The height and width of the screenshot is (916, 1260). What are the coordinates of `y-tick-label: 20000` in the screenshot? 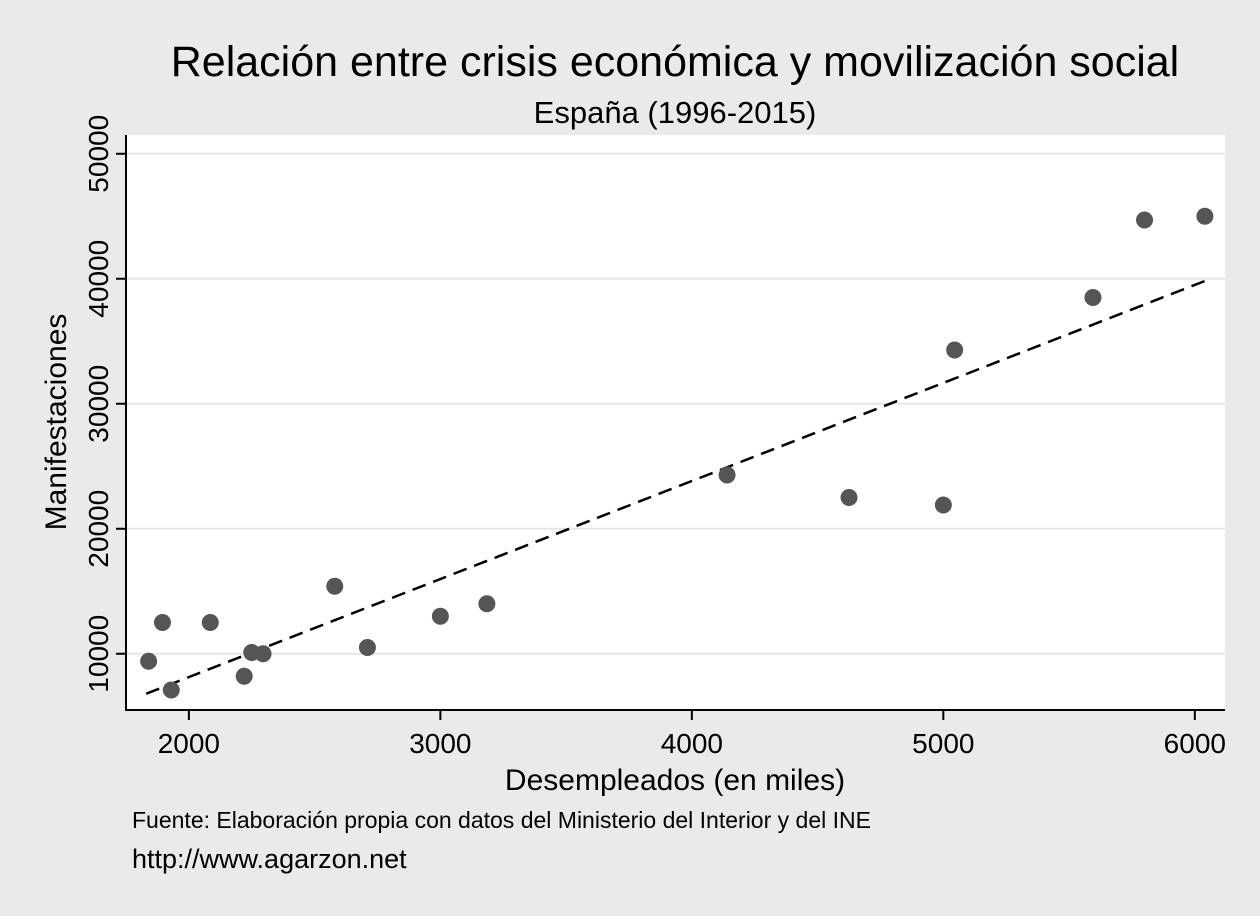 It's located at (98, 529).